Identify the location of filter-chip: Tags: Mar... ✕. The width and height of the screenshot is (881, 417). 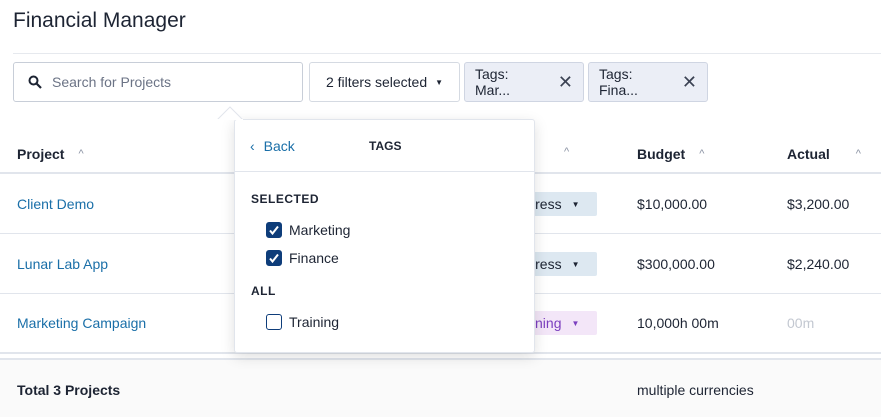
(524, 82).